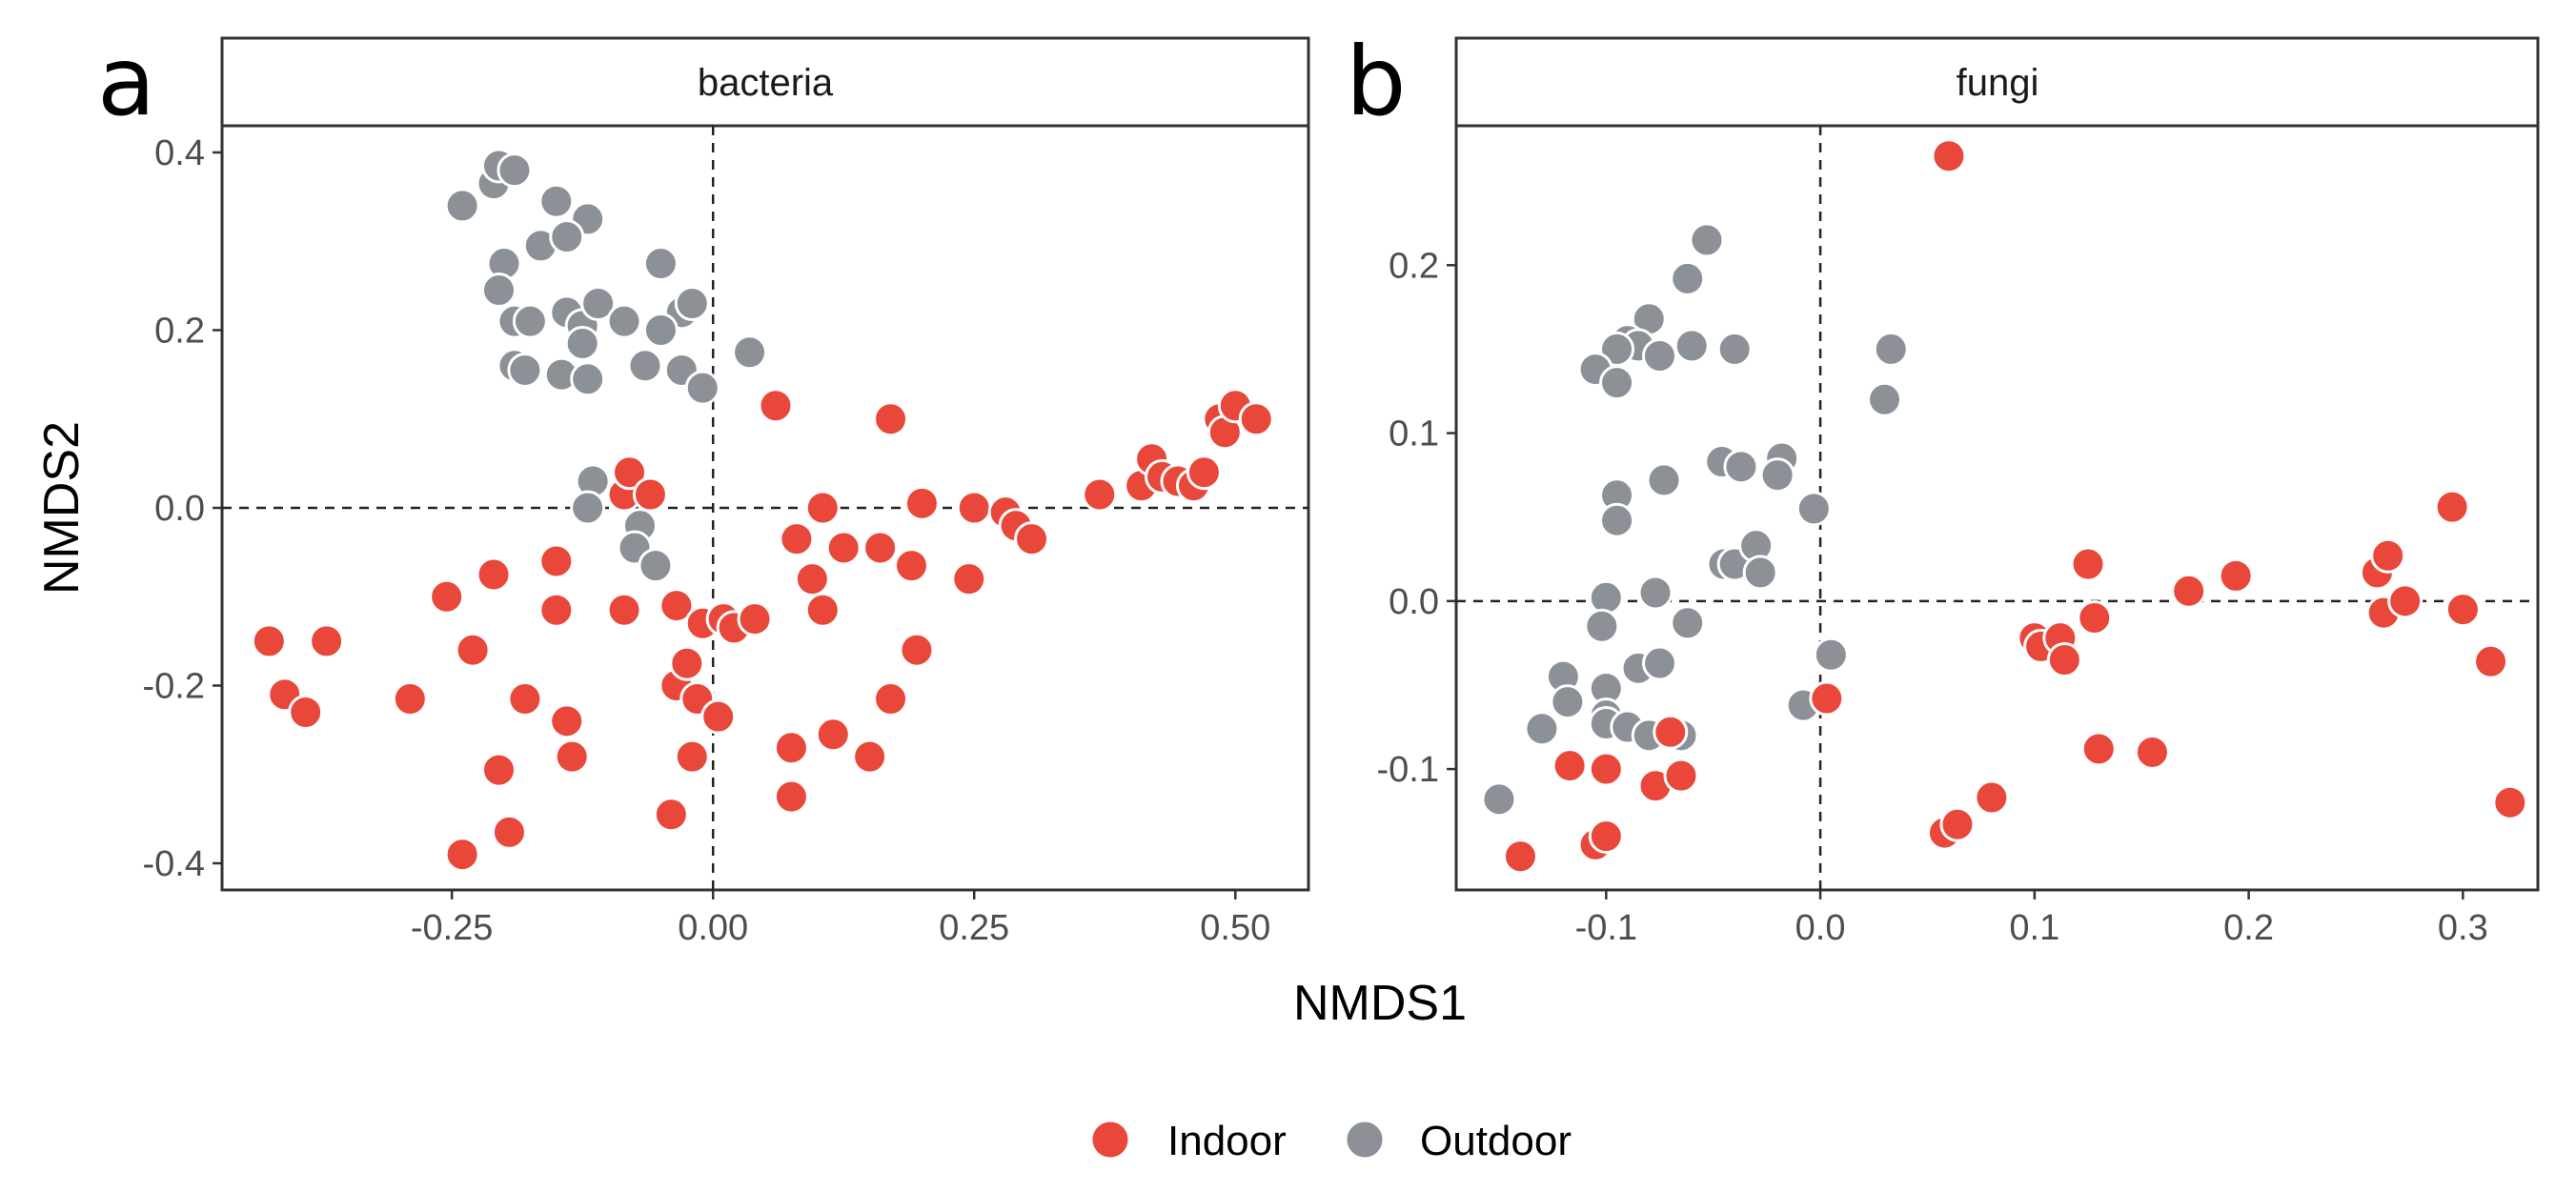 This screenshot has height=1192, width=2576. Describe the element at coordinates (1365, 1140) in the screenshot. I see `legend-swatch-outdoor` at that location.